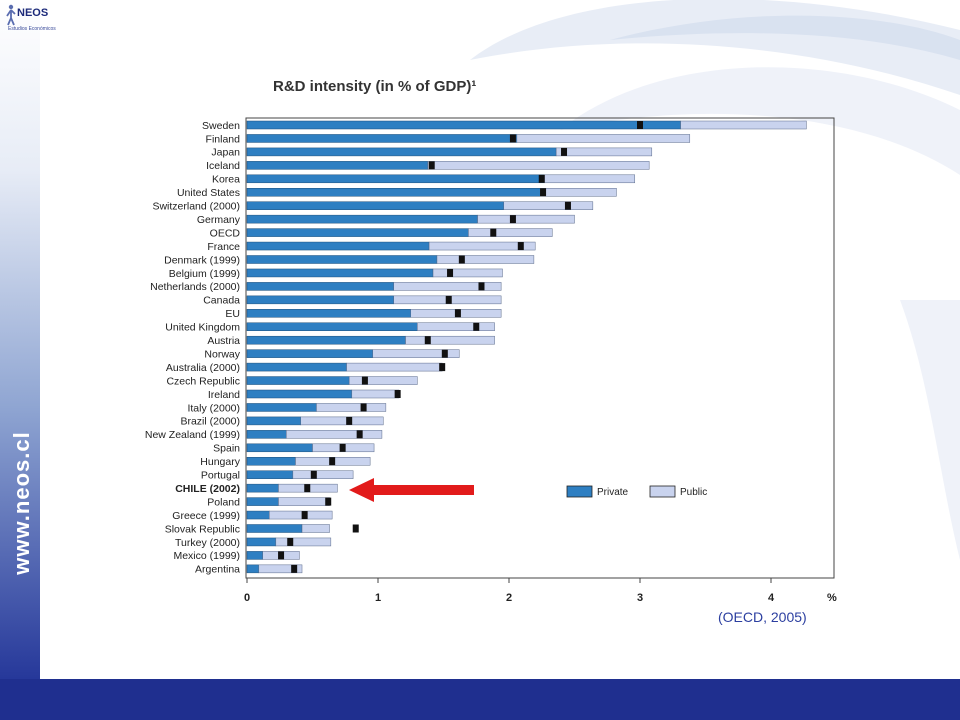 This screenshot has width=960, height=720. Describe the element at coordinates (512, 219) in the screenshot. I see `marker-germany` at that location.